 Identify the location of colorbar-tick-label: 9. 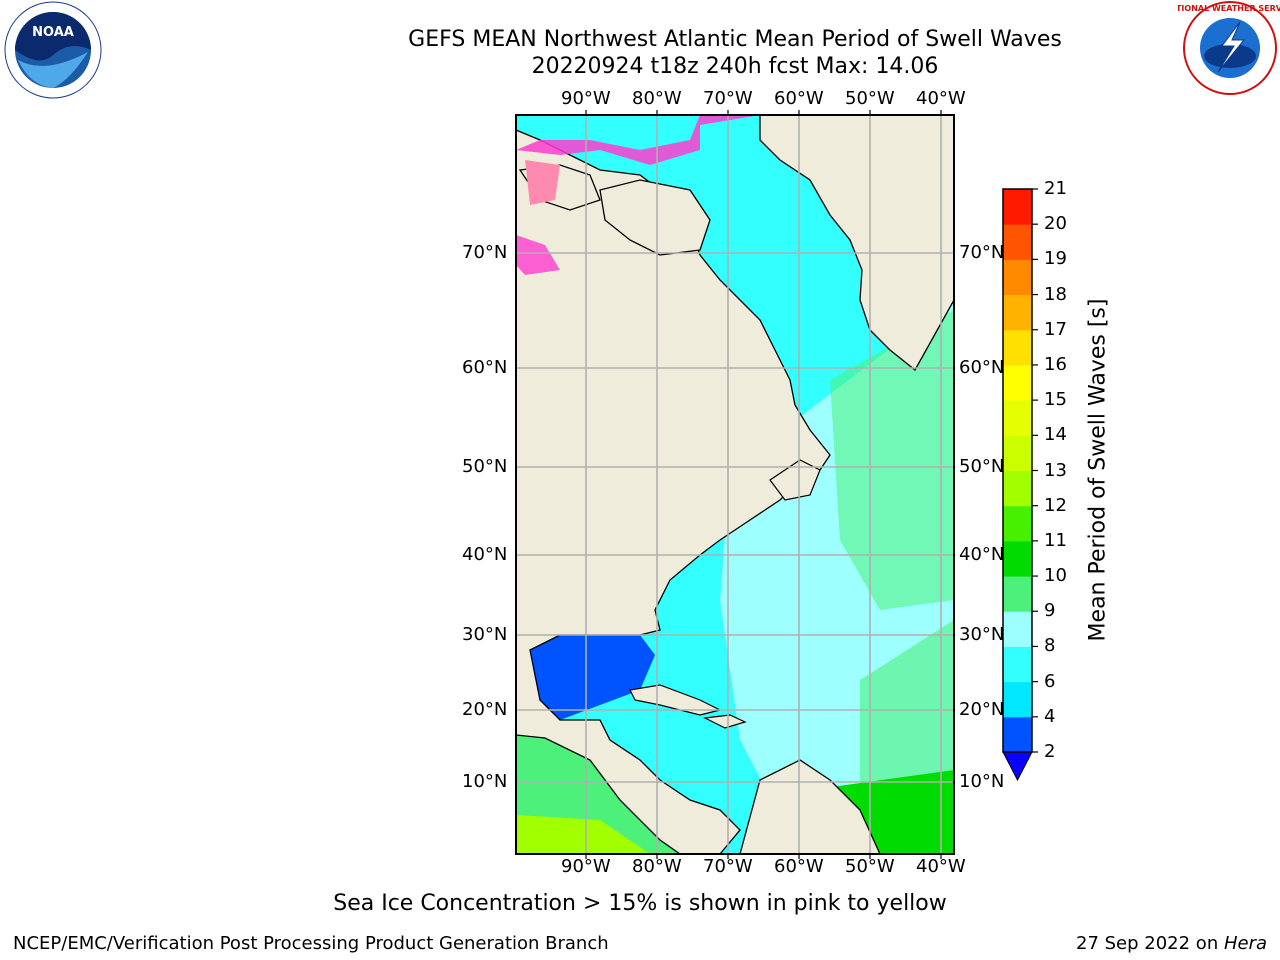
(1050, 611).